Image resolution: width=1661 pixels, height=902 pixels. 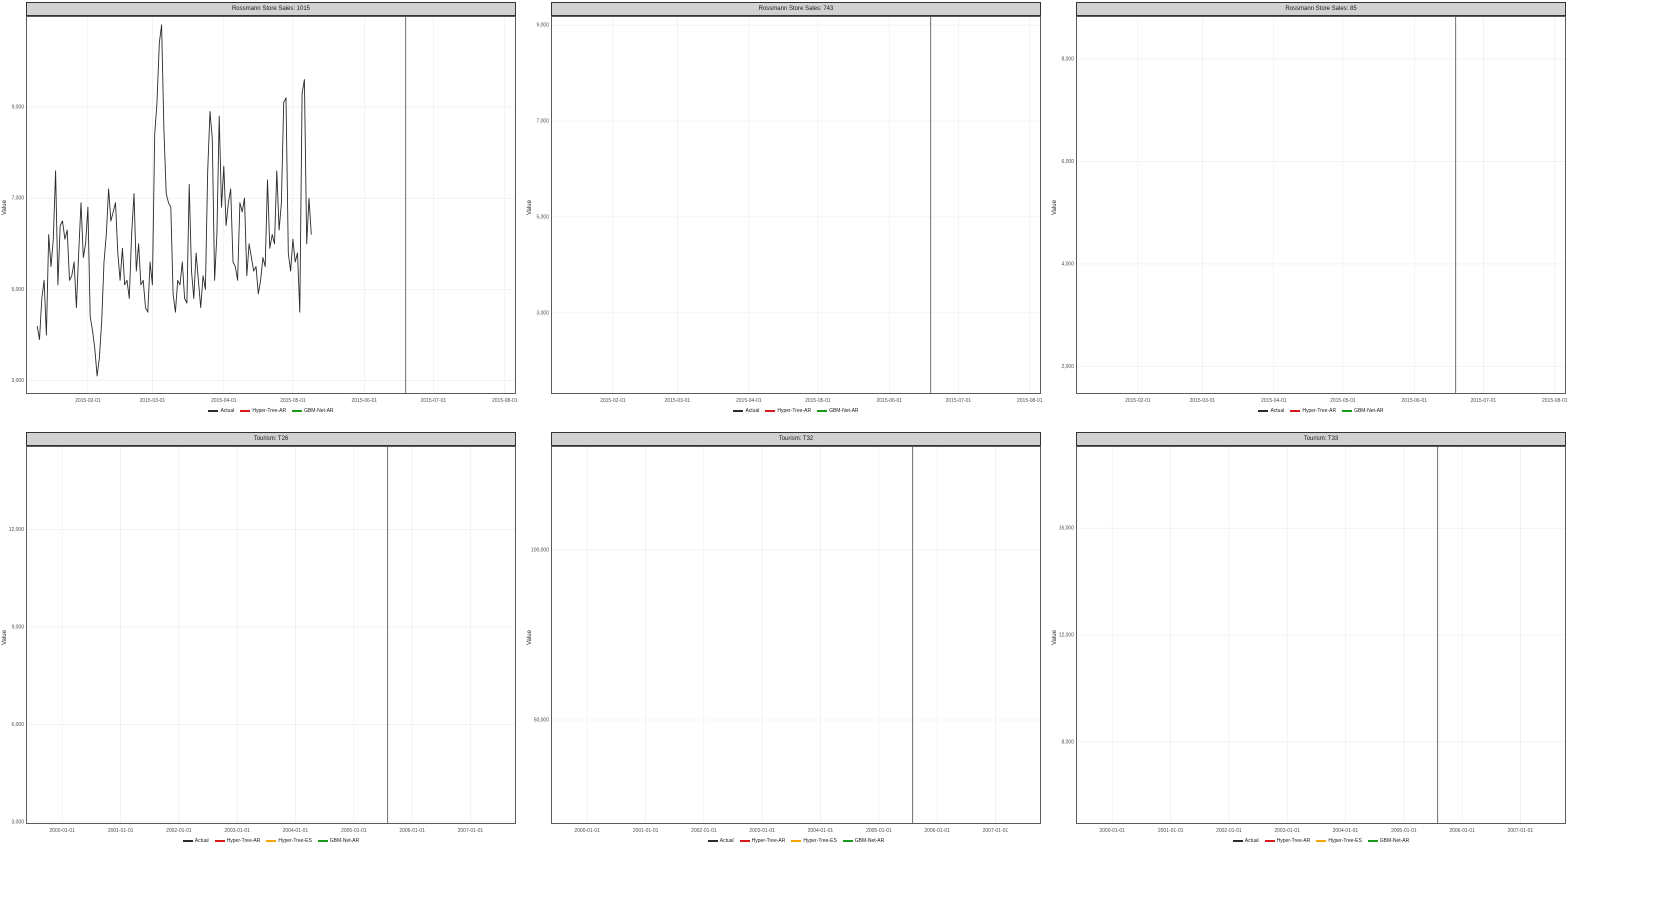 I want to click on x-tick-label: 2004-01-01, so click(x=296, y=831).